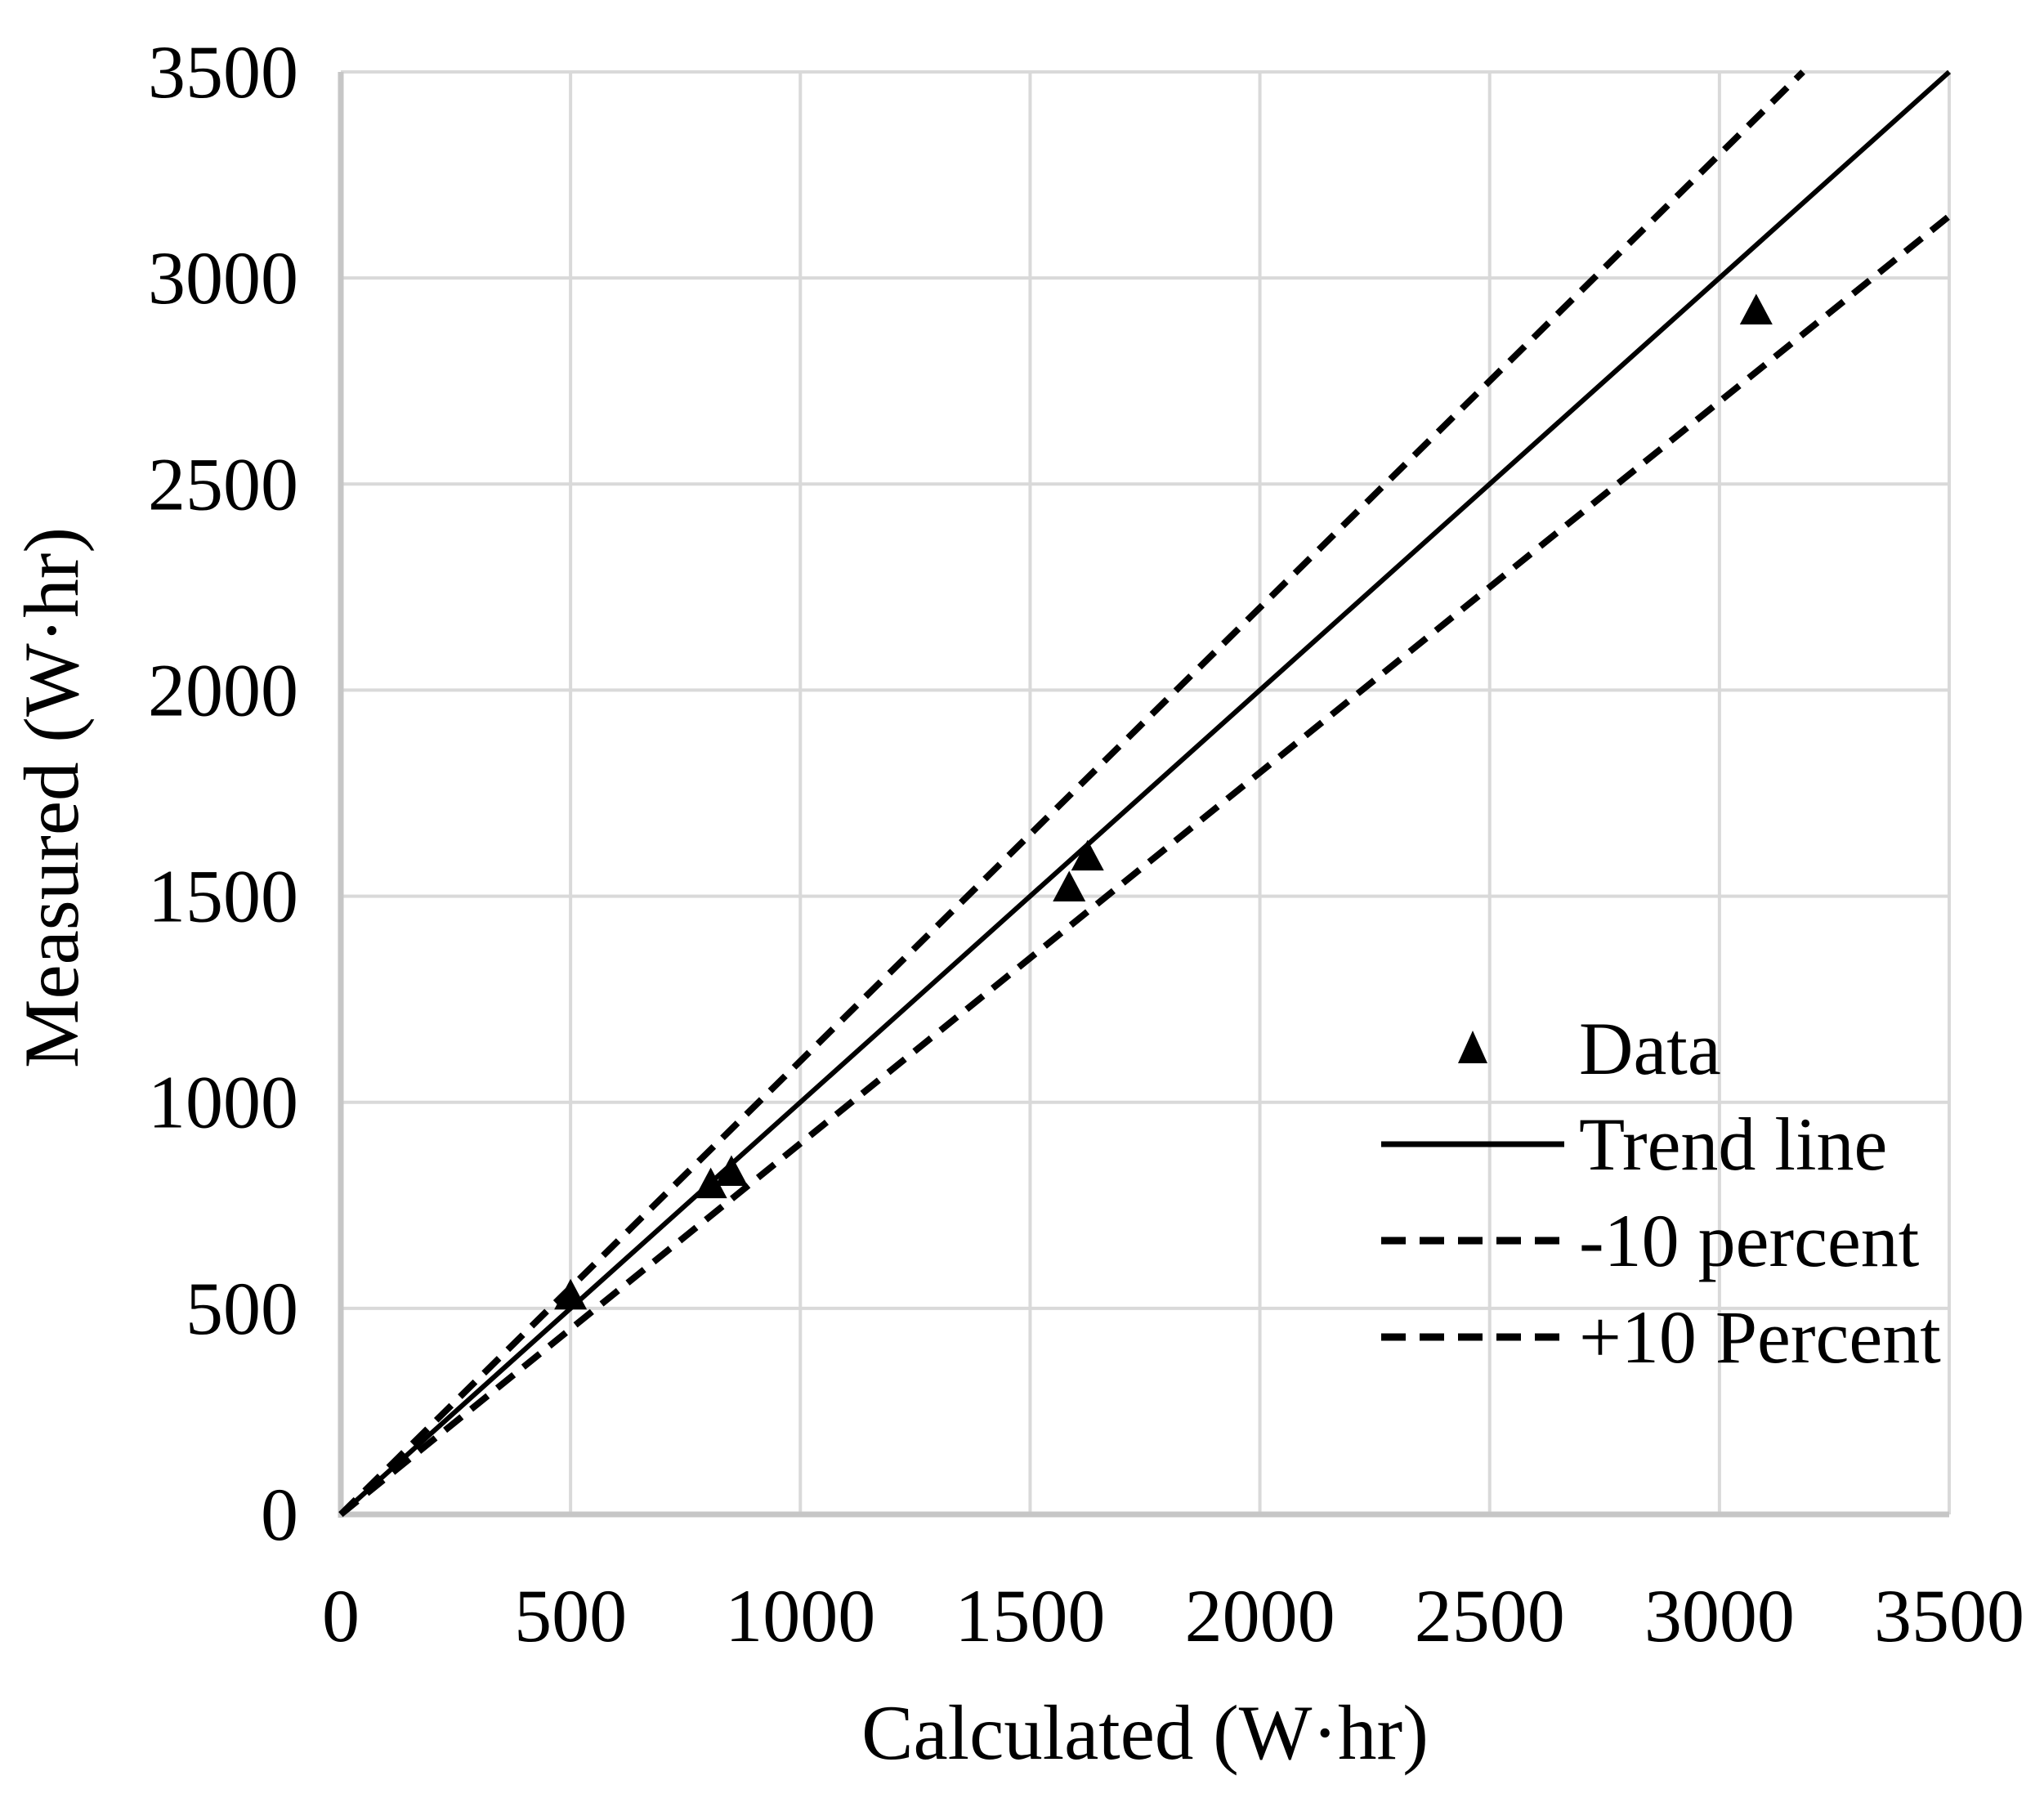 The width and height of the screenshot is (2044, 1798). I want to click on y-tick-label: 3000, so click(223, 278).